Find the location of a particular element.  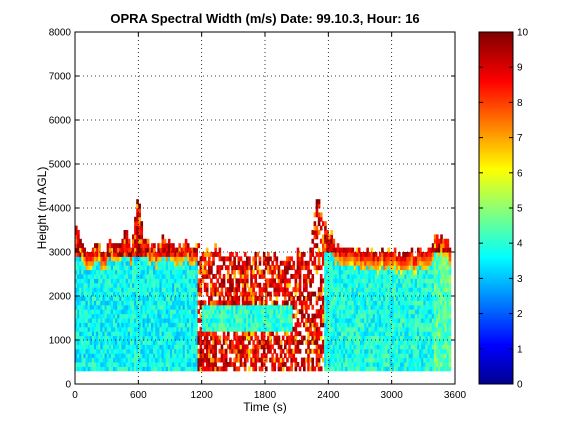

x-tick-label: 600 is located at coordinates (138, 395).